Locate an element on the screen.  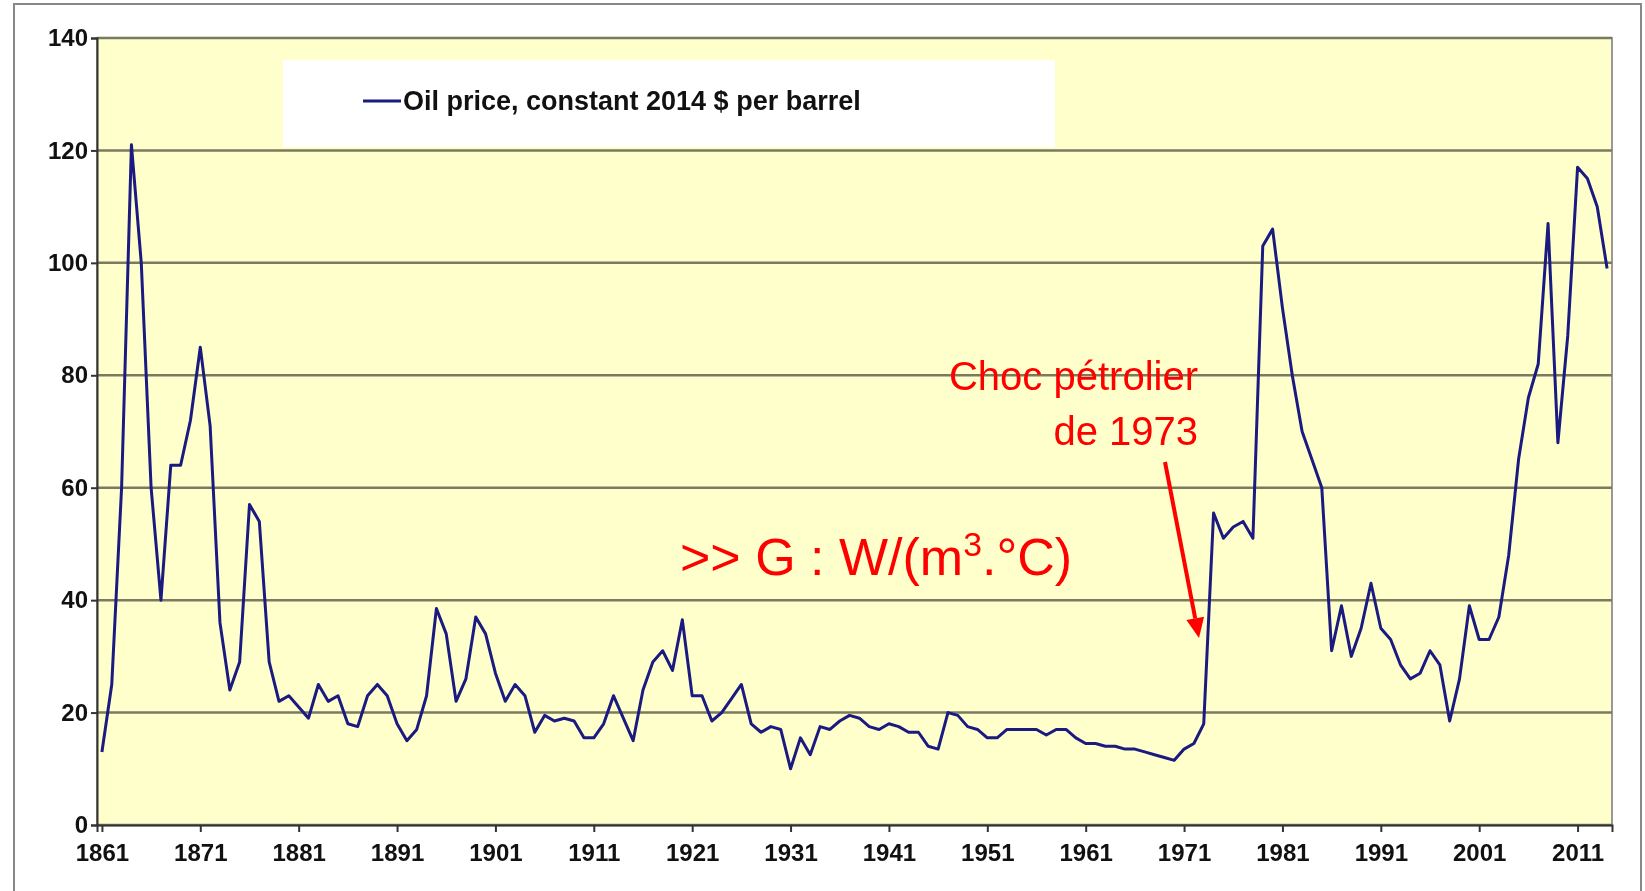
x-tick-label: 1981 is located at coordinates (1283, 853).